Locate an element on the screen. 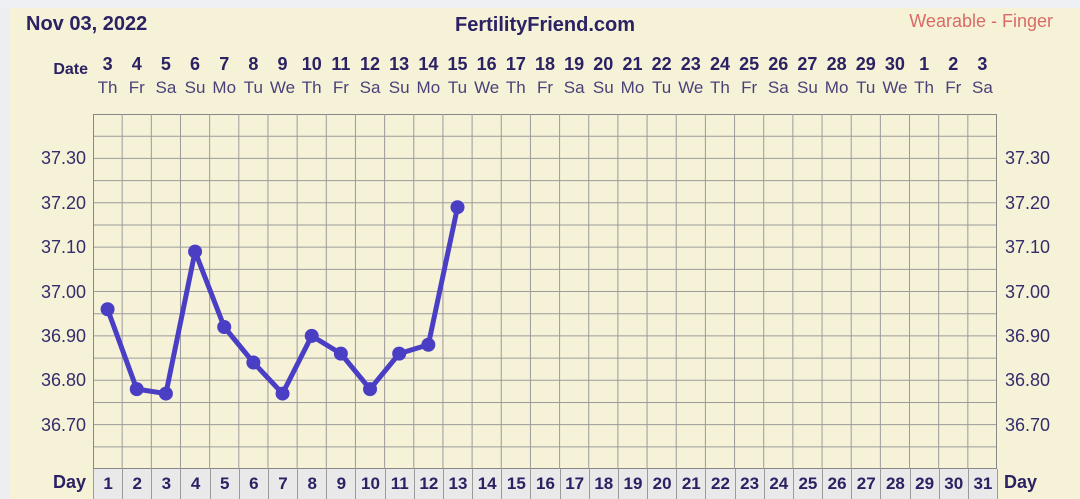 The image size is (1080, 499). date-number: 26 is located at coordinates (778, 63).